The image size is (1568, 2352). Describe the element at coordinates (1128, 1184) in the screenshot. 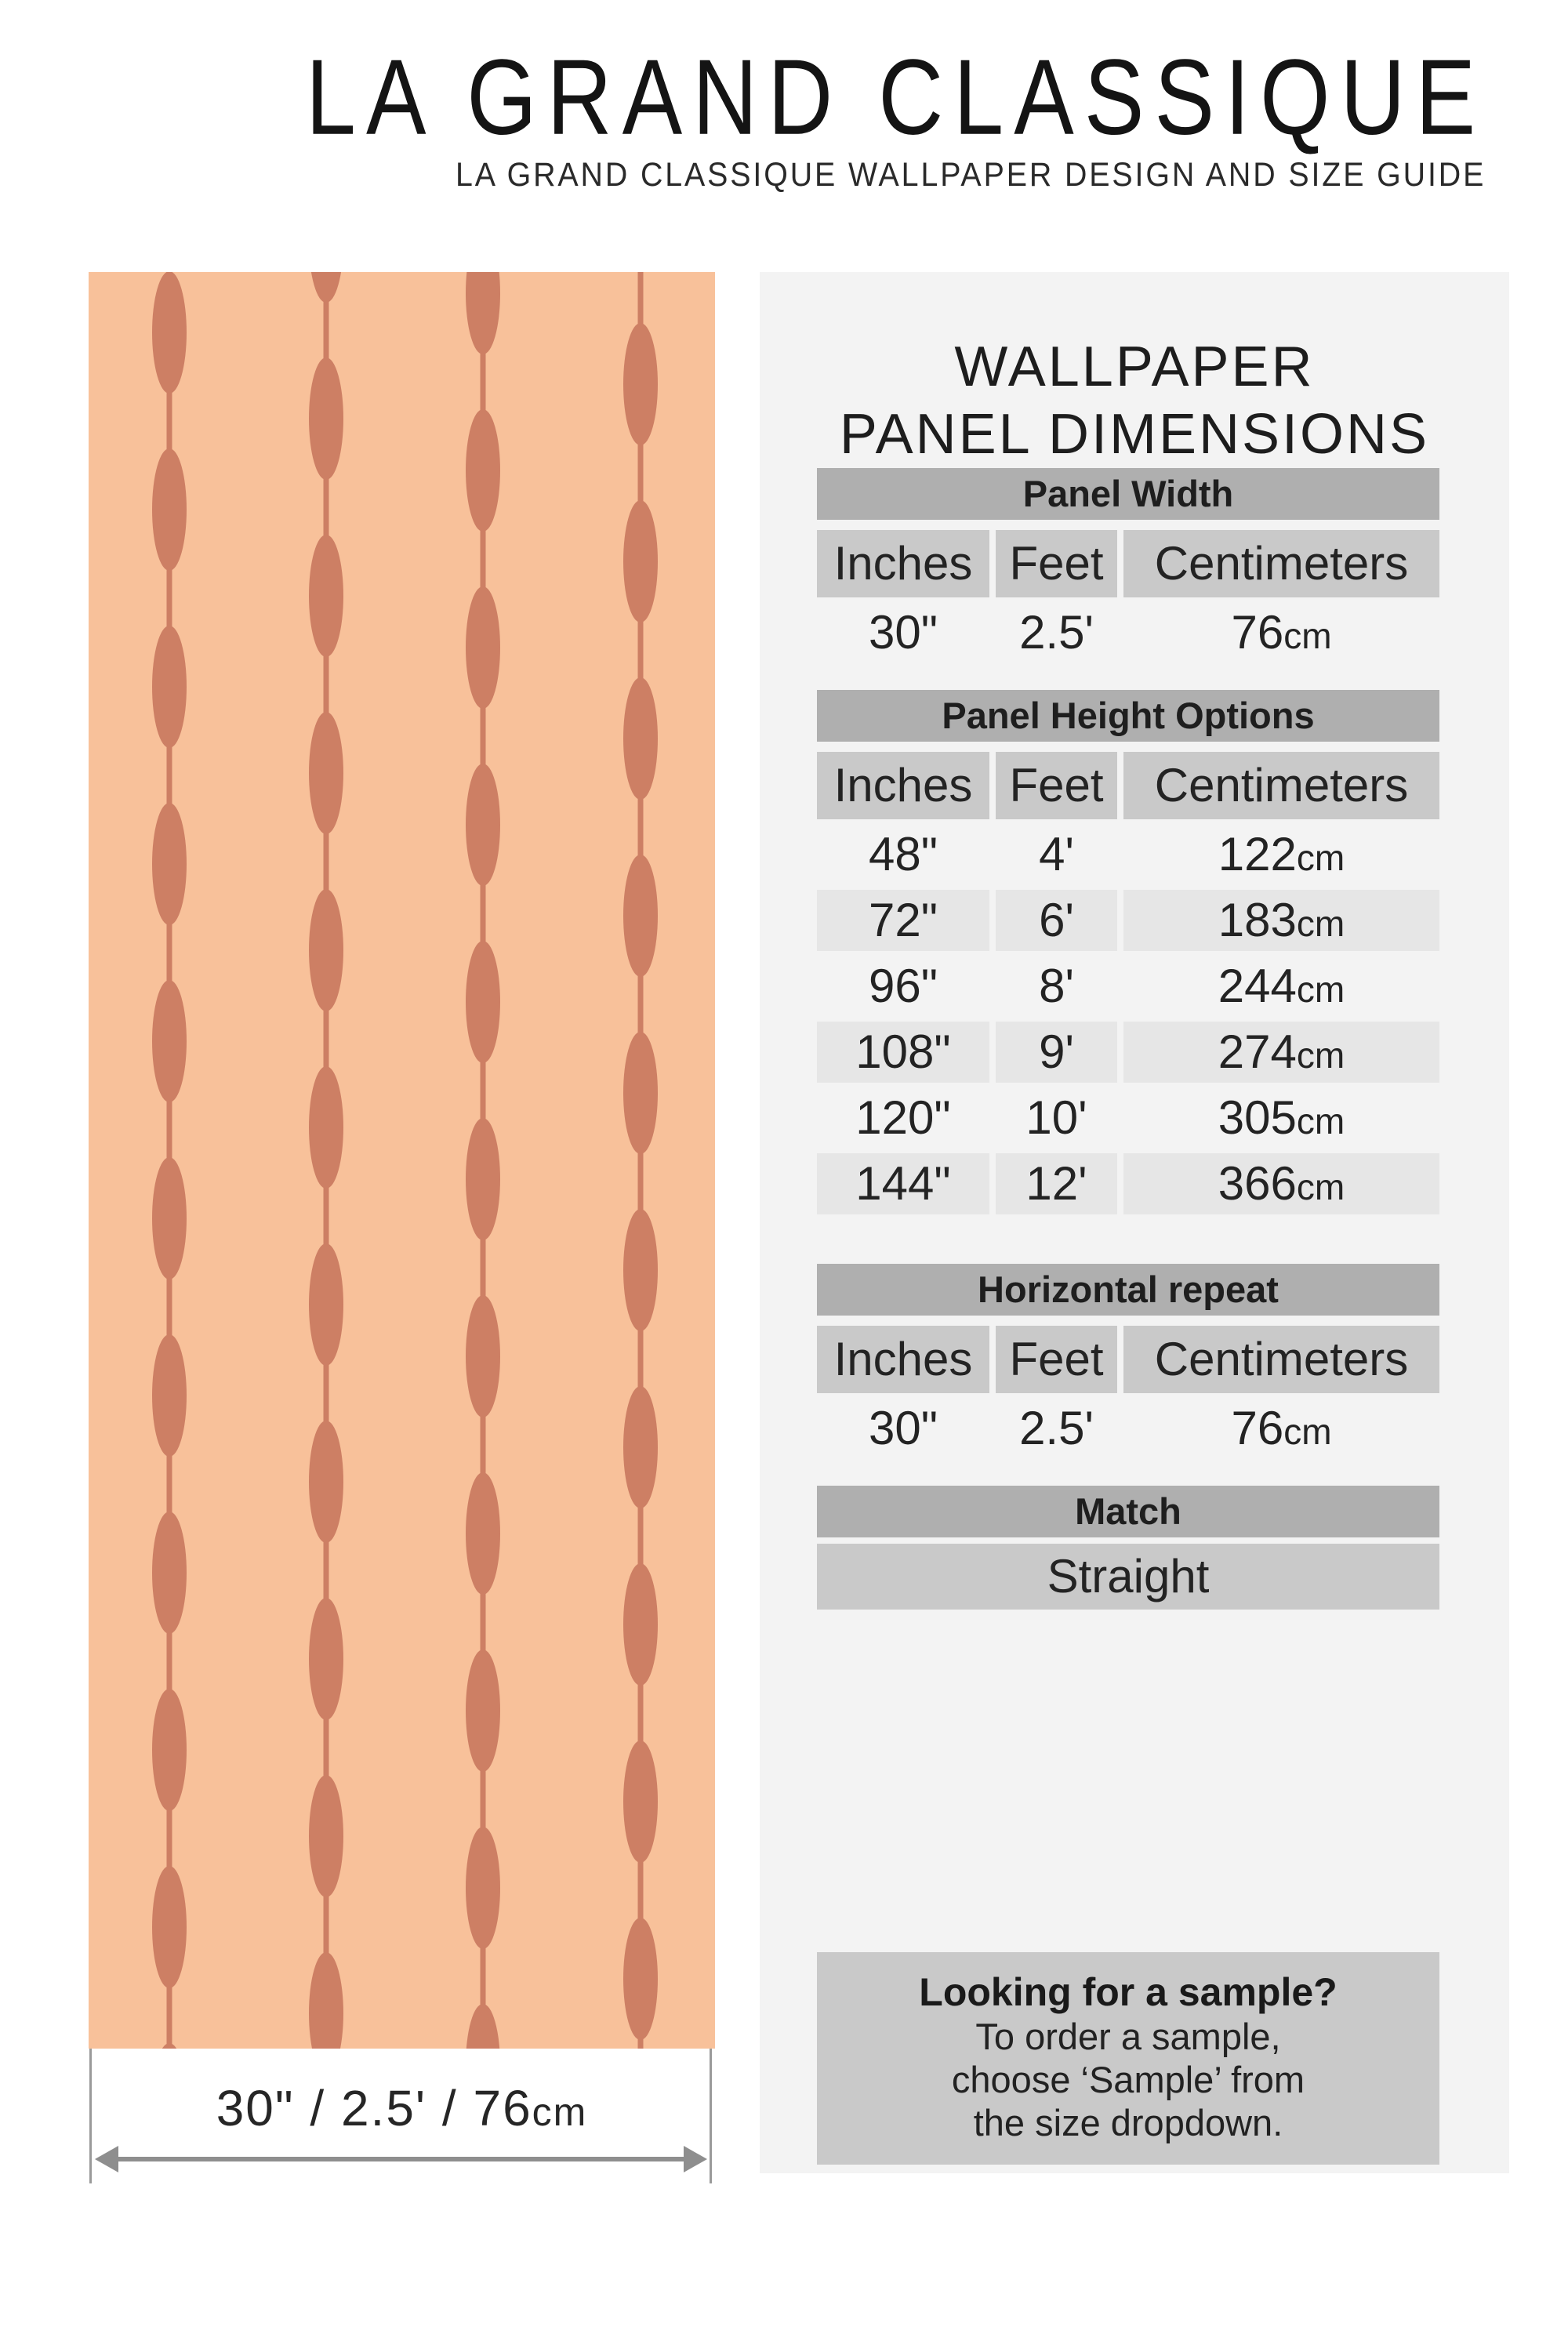

I see `table-row: 144" 12' 366cm` at that location.